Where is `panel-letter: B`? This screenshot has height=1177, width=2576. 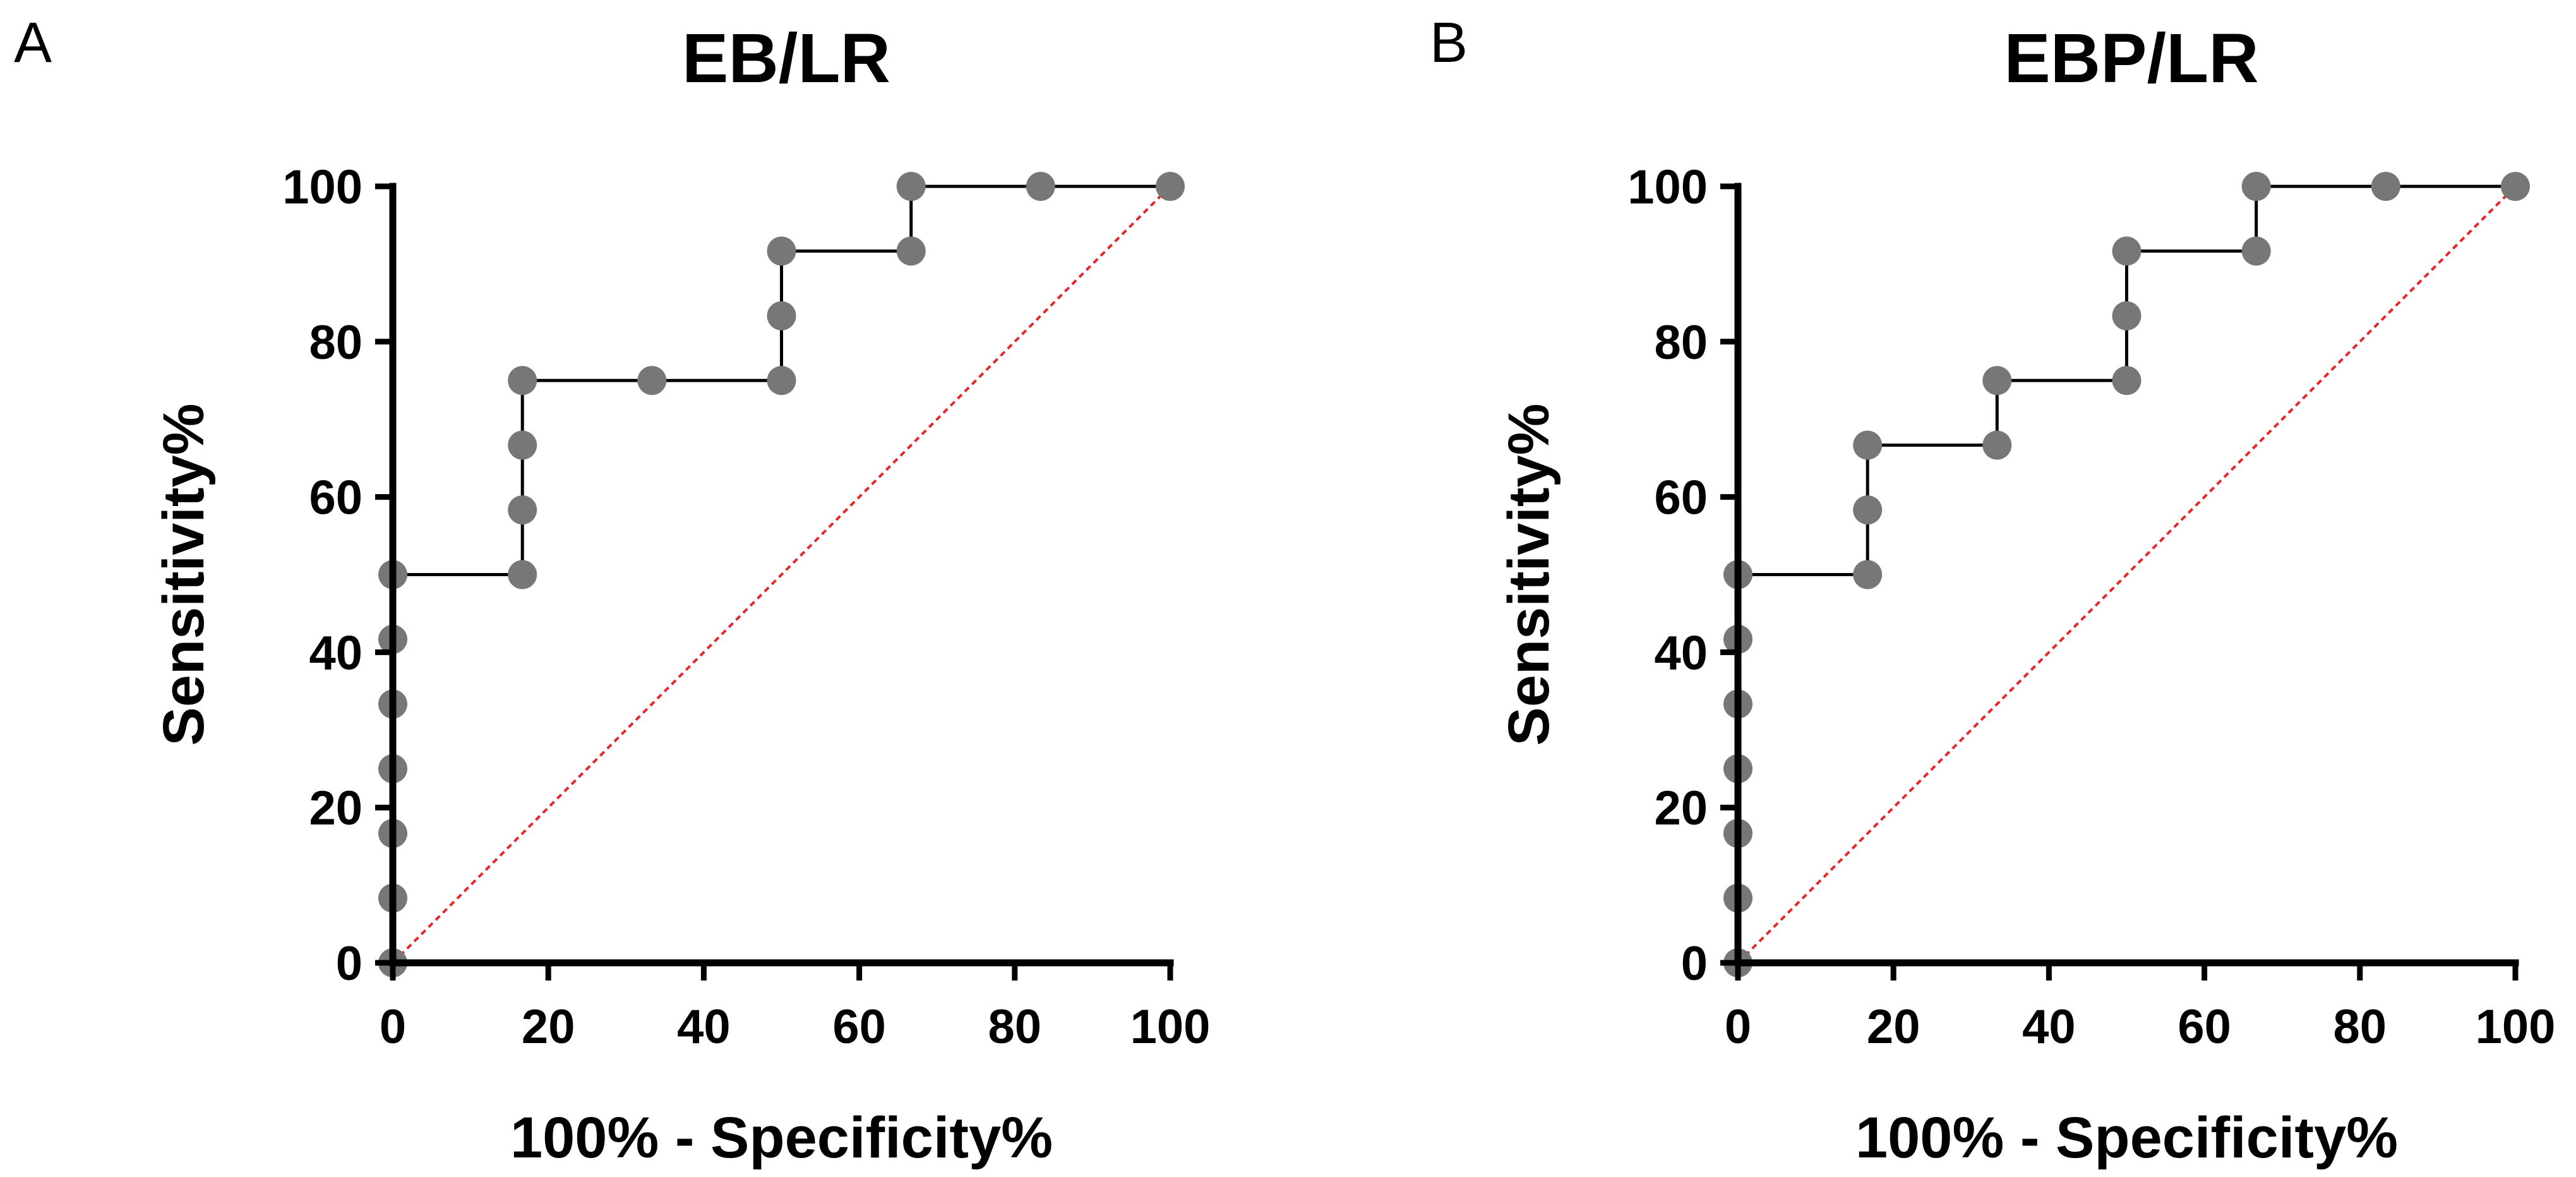
panel-letter: B is located at coordinates (1449, 43).